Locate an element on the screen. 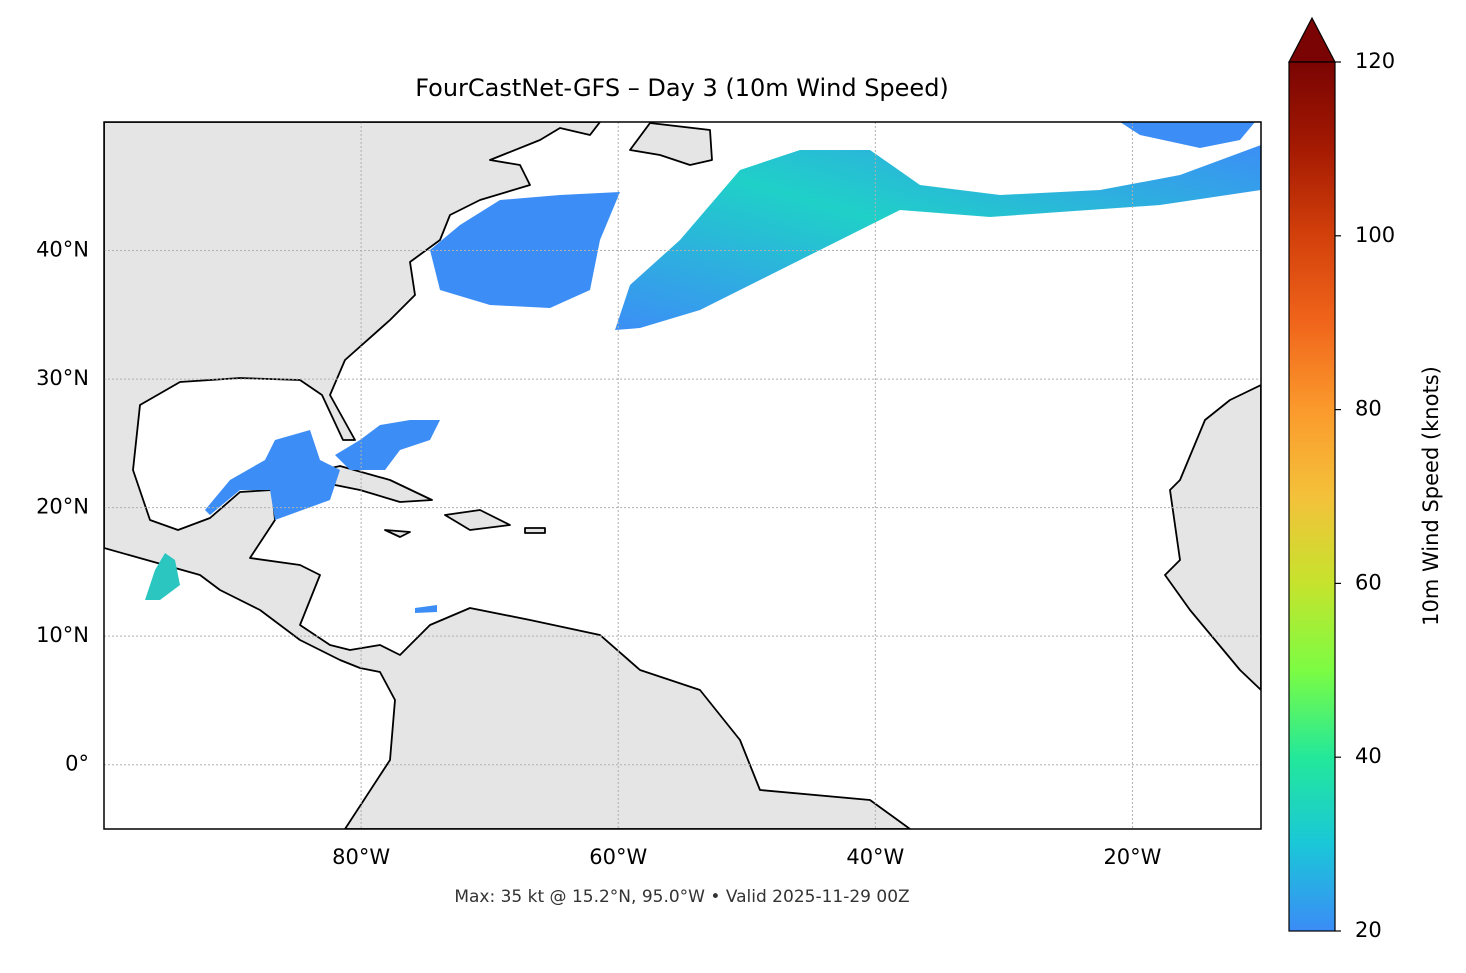  colorbar-tick-label: 40 is located at coordinates (1368, 756).